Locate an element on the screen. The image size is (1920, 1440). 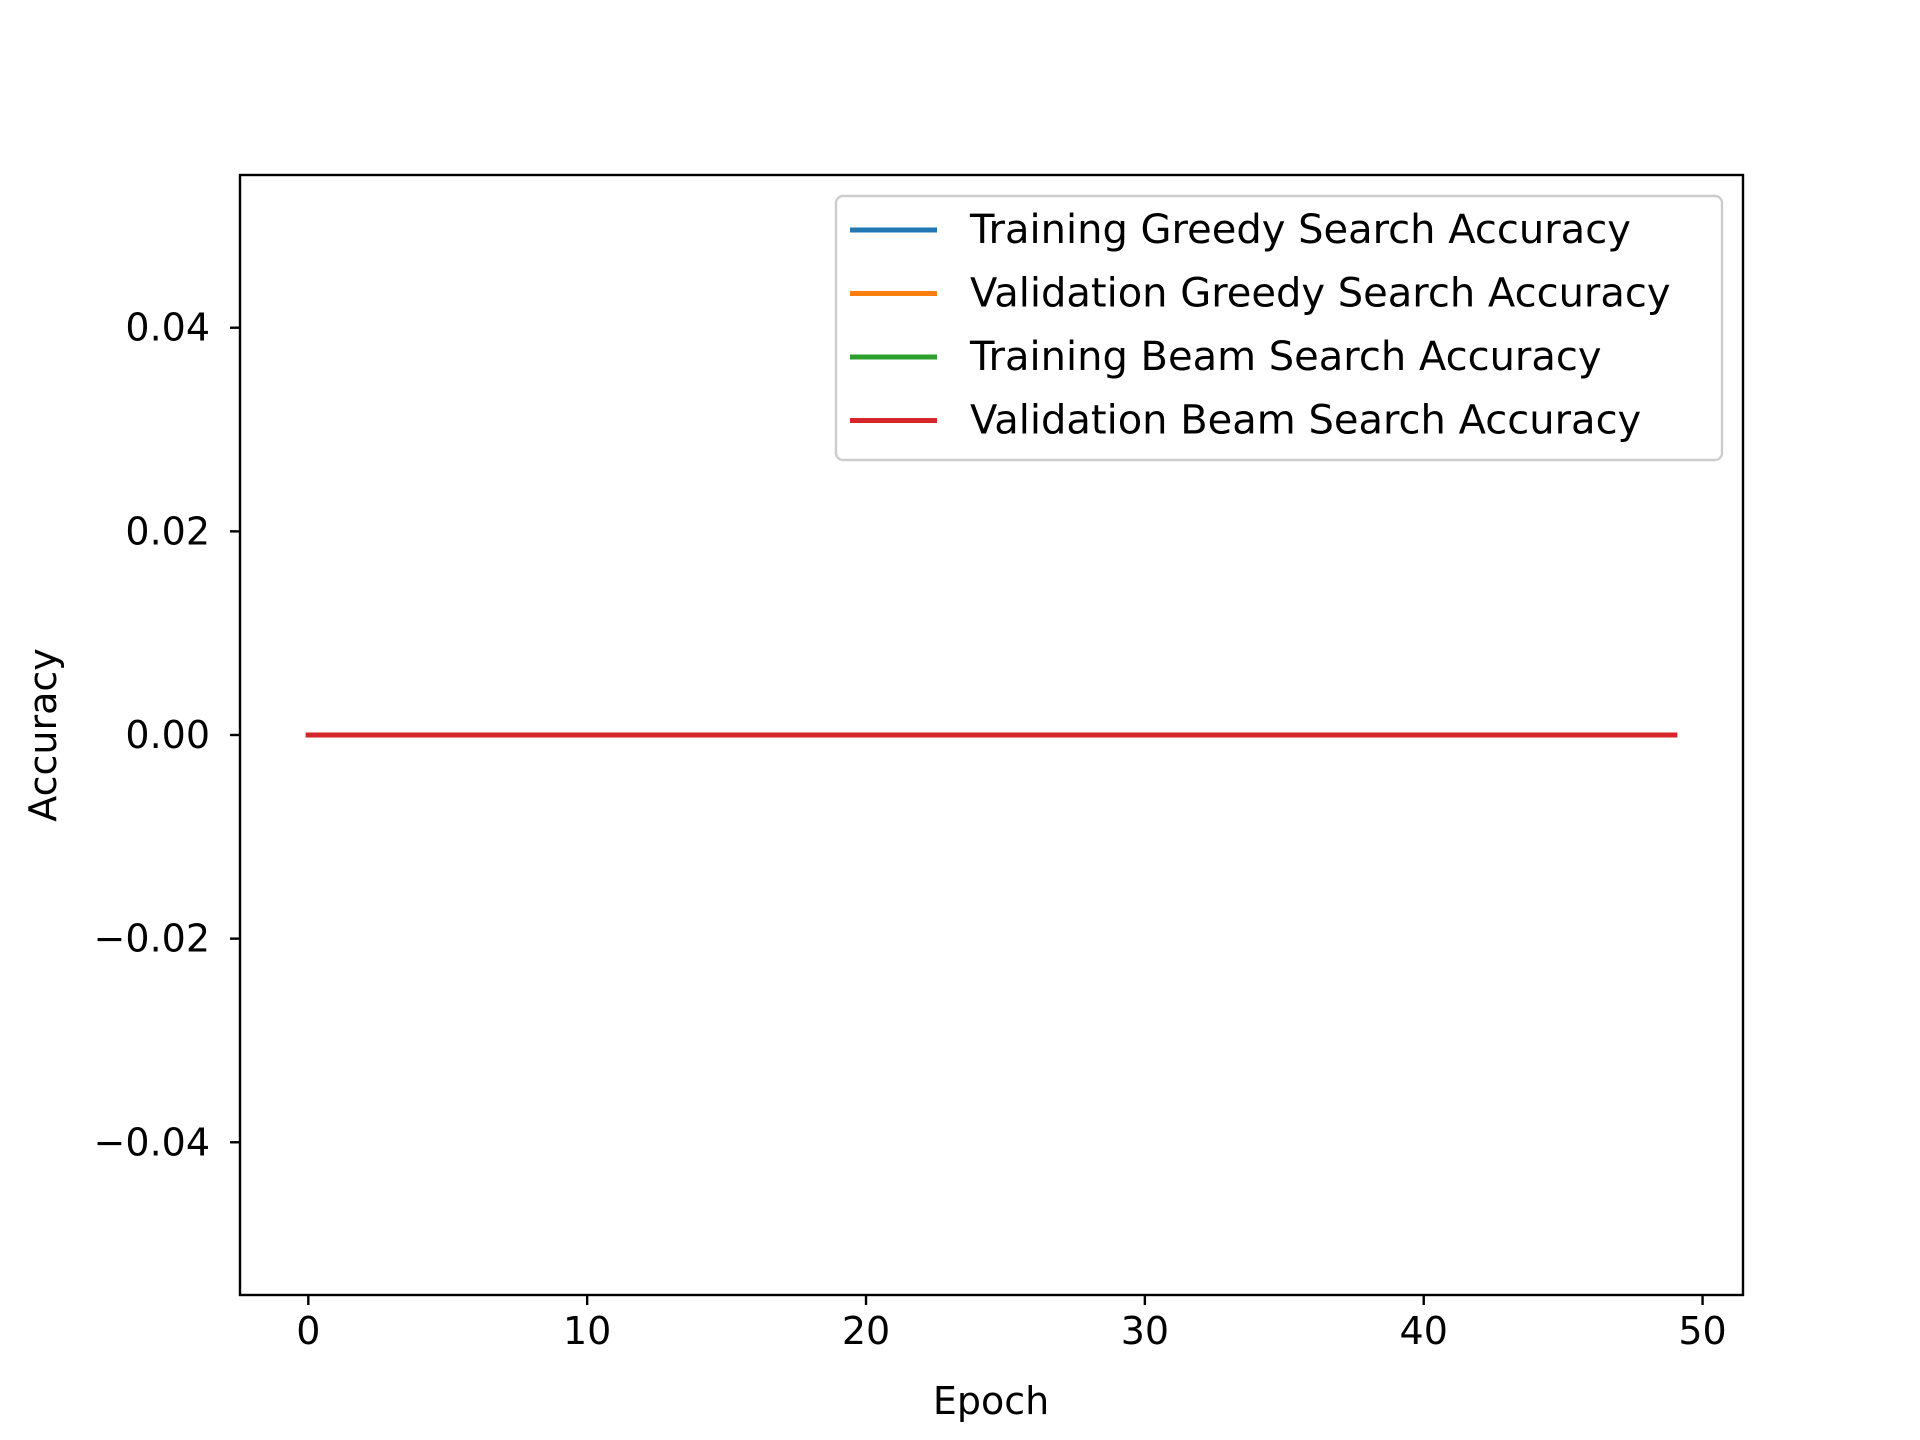
x-tick-label: 20 is located at coordinates (866, 1331).